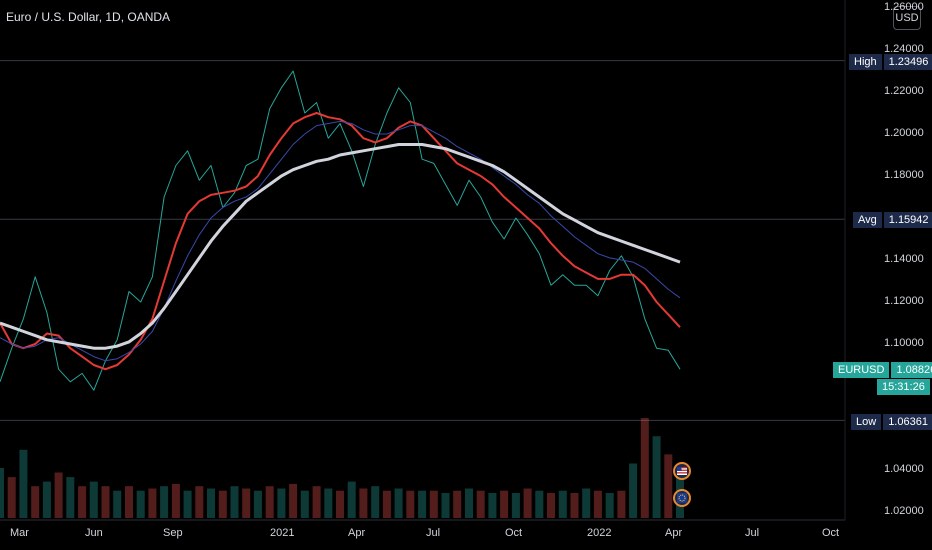 The width and height of the screenshot is (932, 550). Describe the element at coordinates (911, 370) in the screenshot. I see `last-price-value: 1.08826` at that location.